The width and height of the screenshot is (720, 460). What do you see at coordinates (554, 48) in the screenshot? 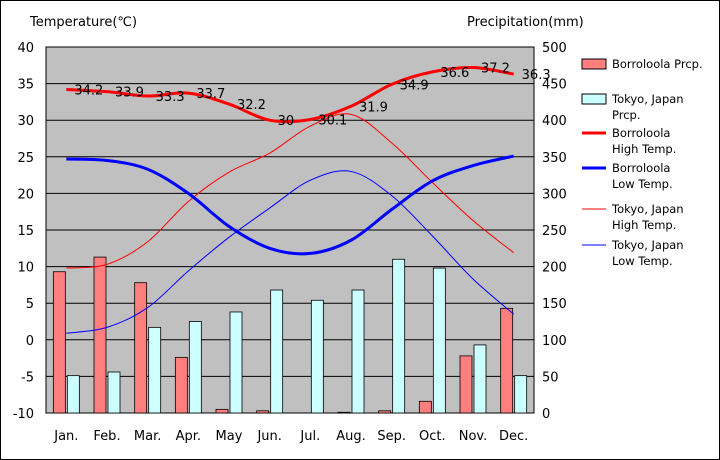
I see `right-tick-label: 500` at bounding box center [554, 48].